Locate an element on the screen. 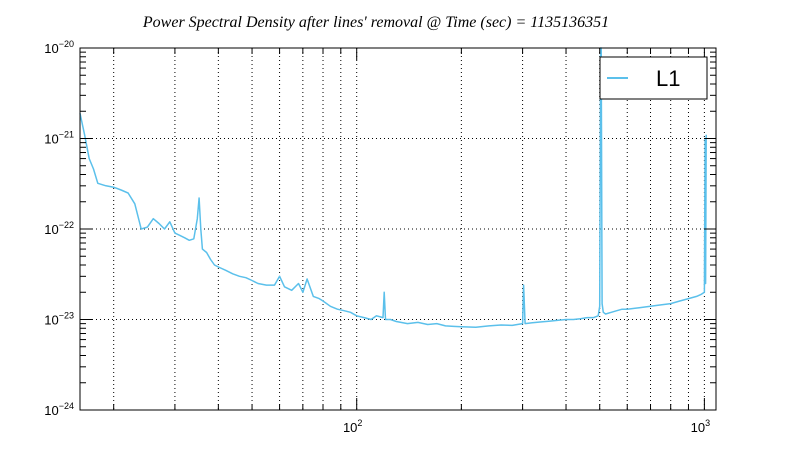 Image resolution: width=796 pixels, height=472 pixels. y-tick-label: 10−24 is located at coordinates (59, 409).